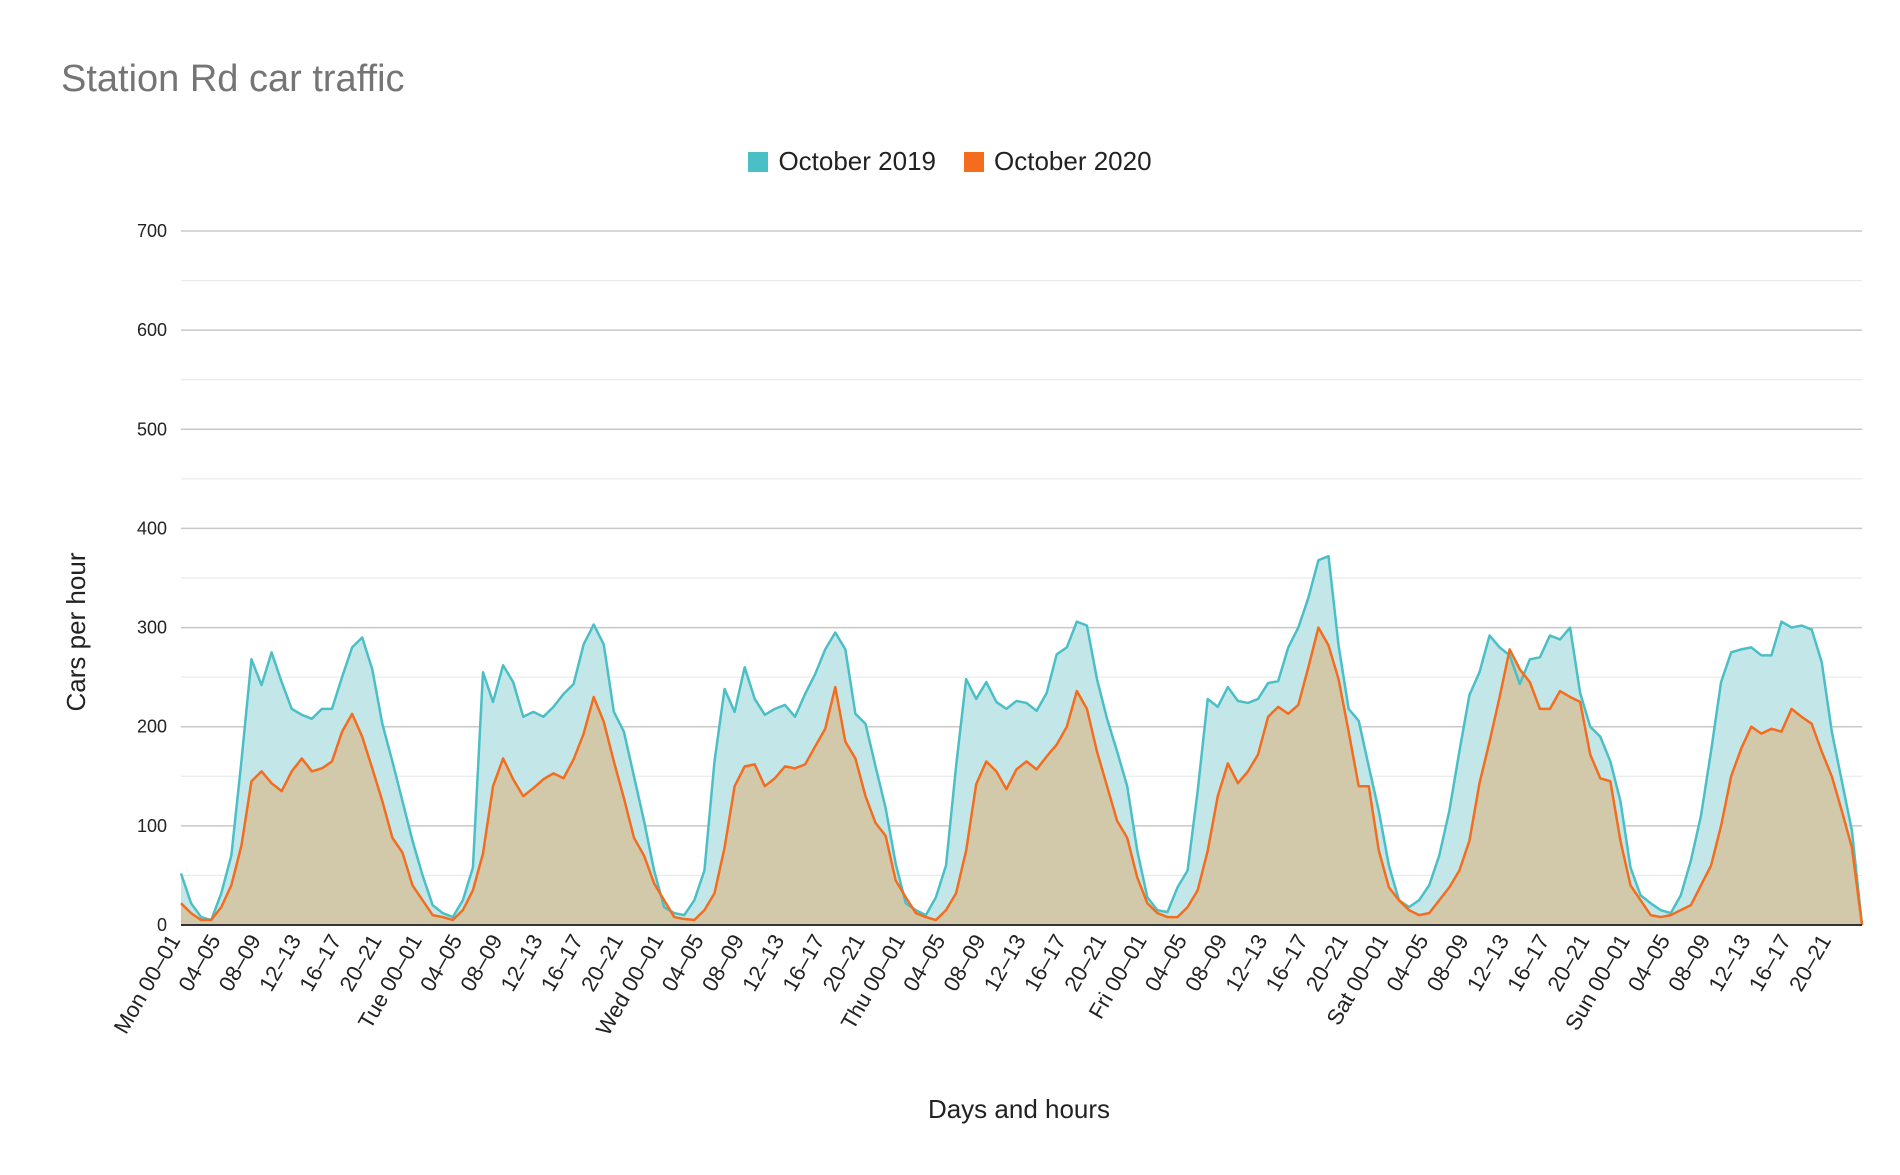 This screenshot has height=1175, width=1900. Describe the element at coordinates (152, 429) in the screenshot. I see `y-tick-label: 500` at that location.